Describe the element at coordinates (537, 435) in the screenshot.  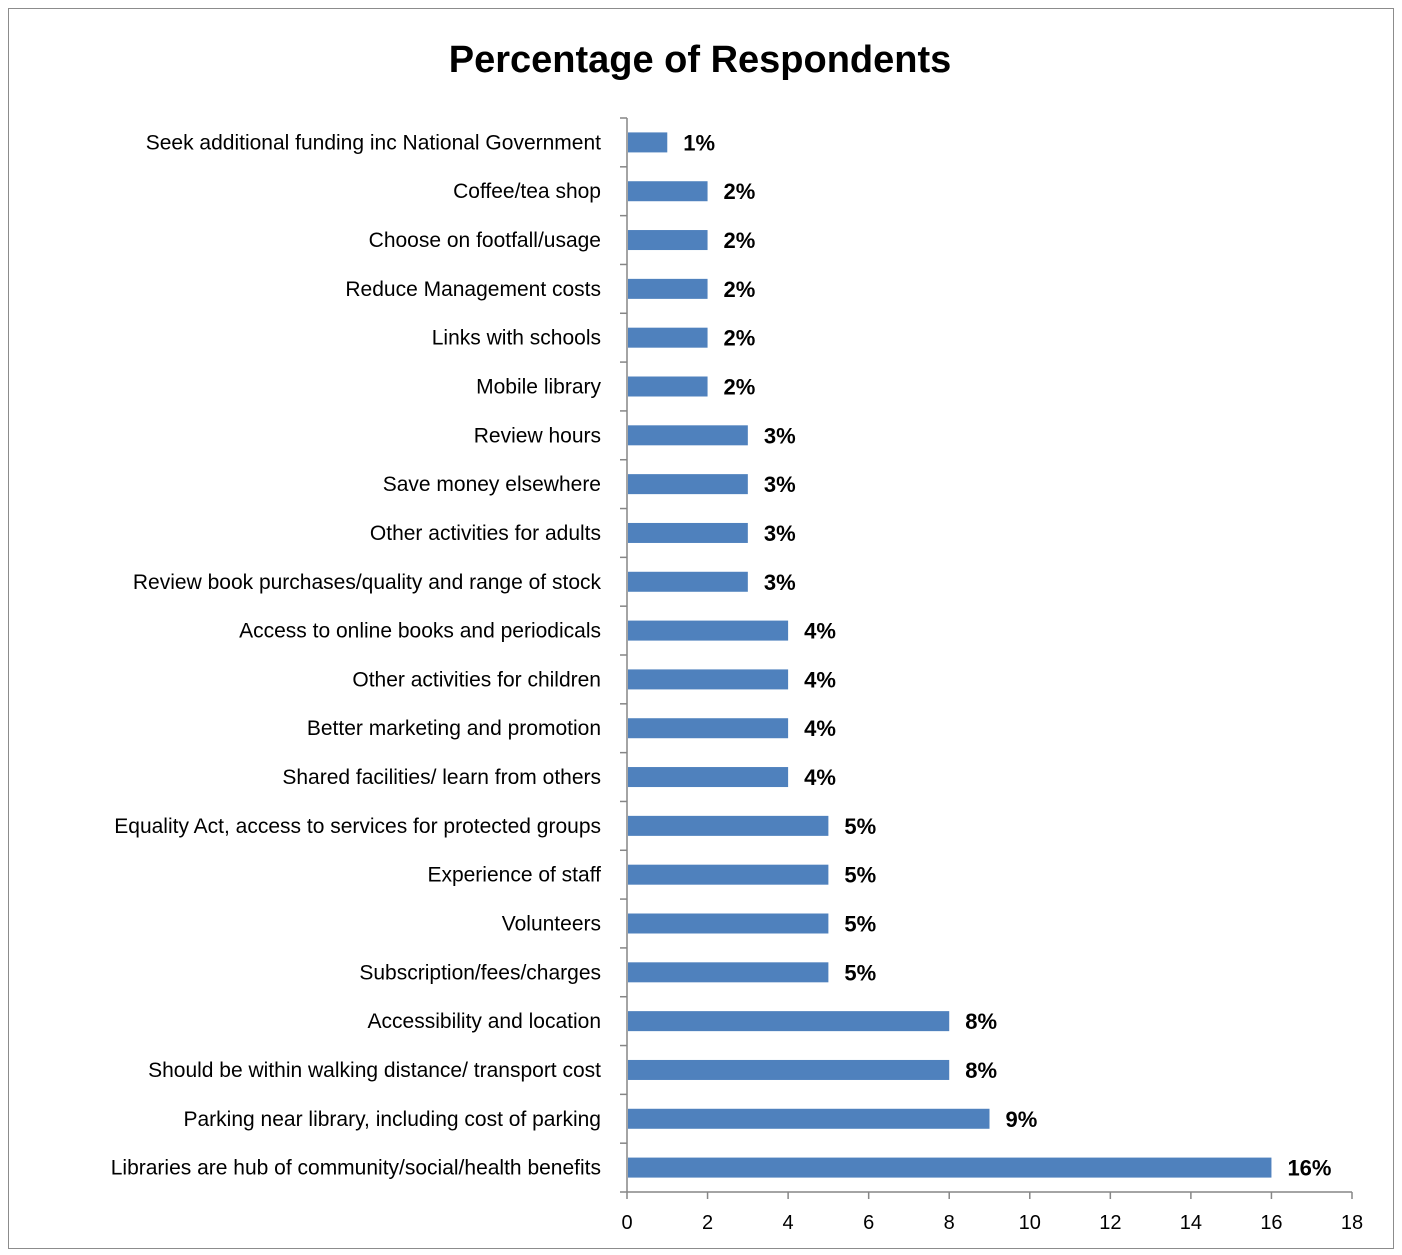
I see `category-label: Review hours` at that location.